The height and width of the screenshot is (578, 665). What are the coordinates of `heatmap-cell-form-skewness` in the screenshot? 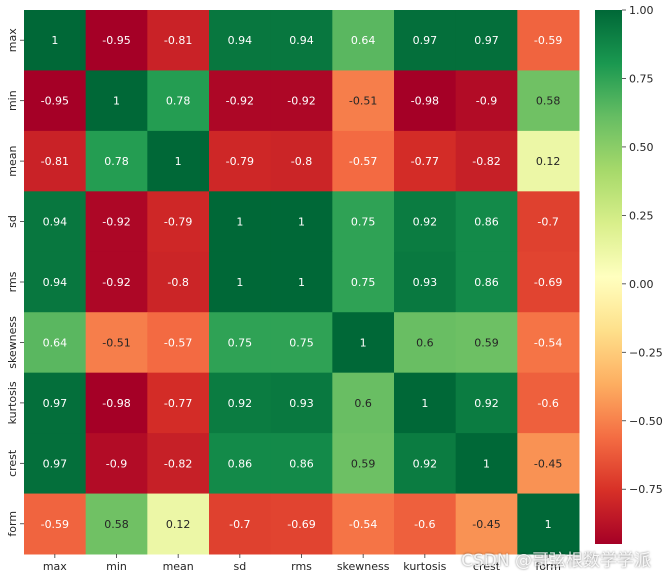 It's located at (363, 524).